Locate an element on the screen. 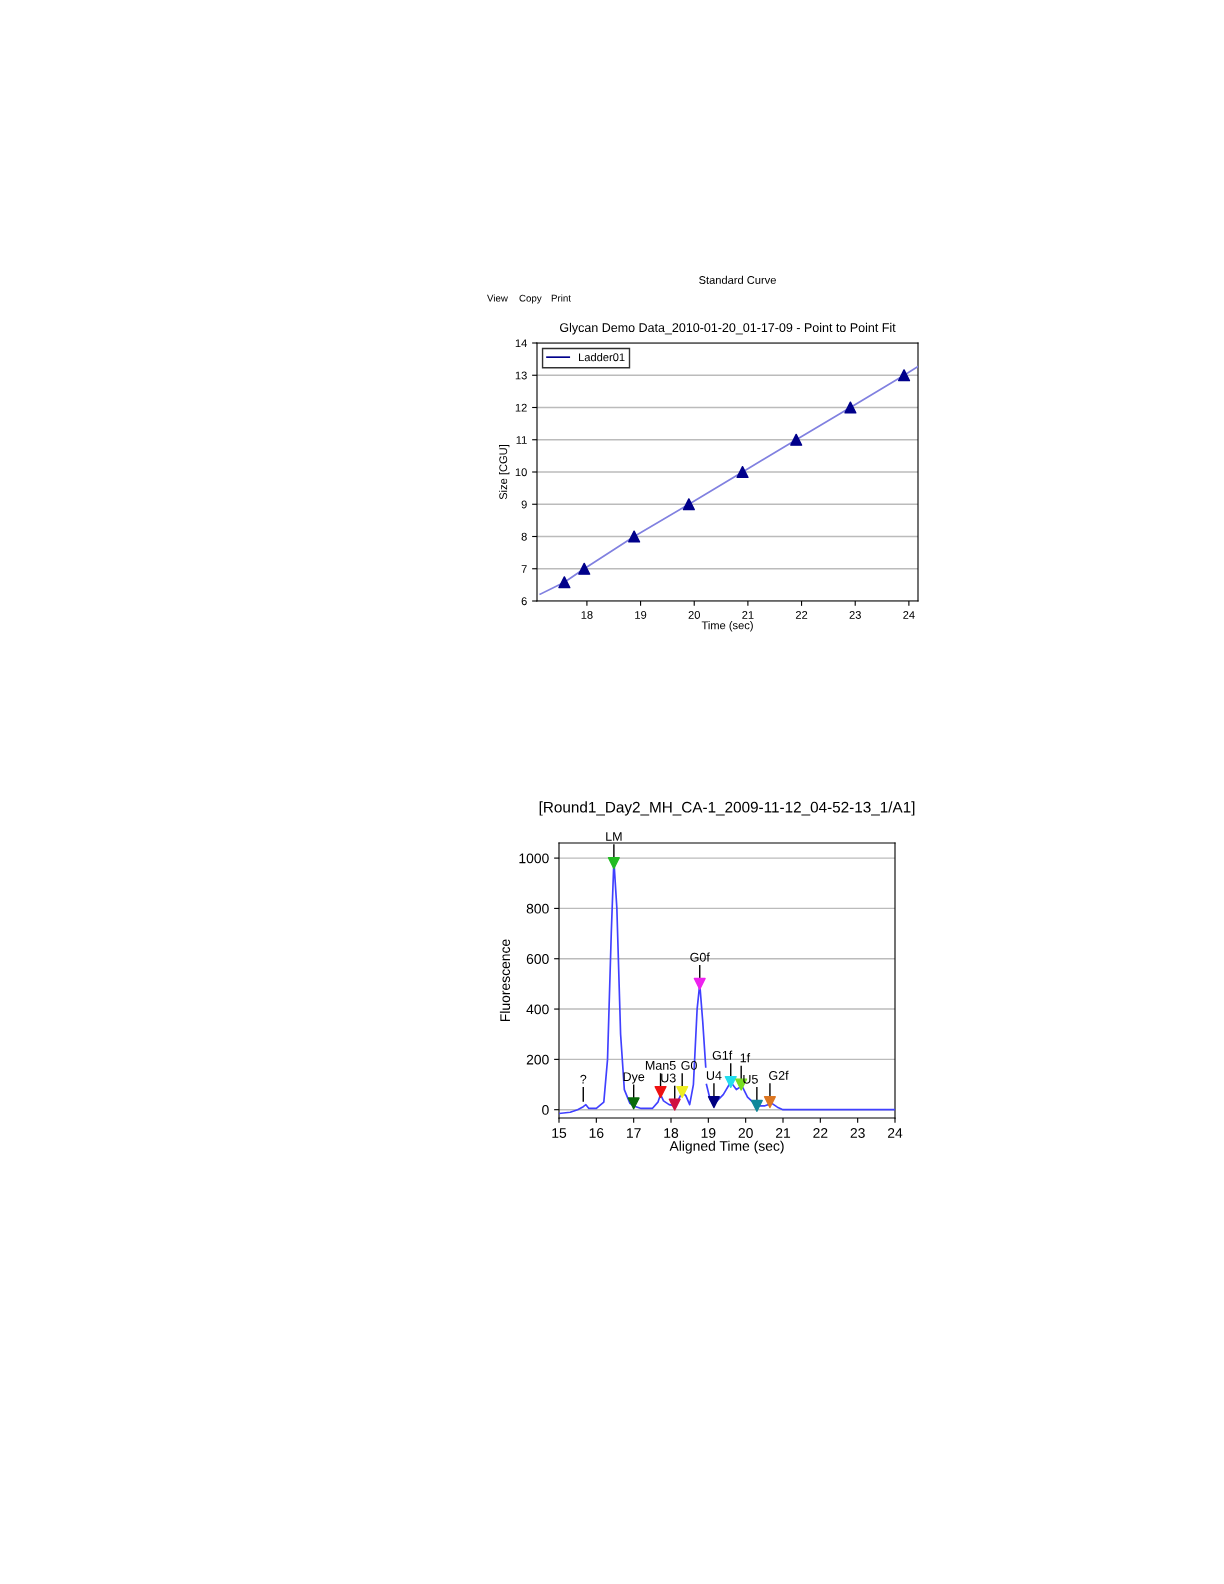 The height and width of the screenshot is (1584, 1224). y-tick-label: 400 is located at coordinates (537, 1009).